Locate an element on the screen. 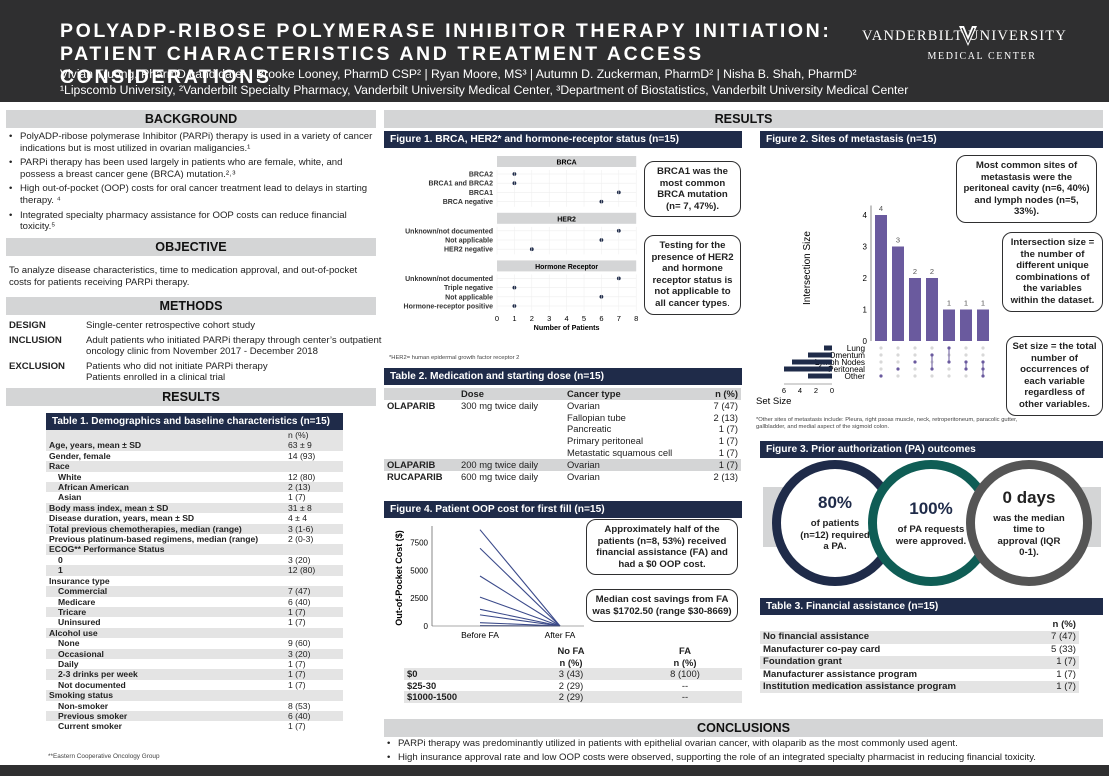 The width and height of the screenshot is (1109, 776). t2-header: Dose is located at coordinates (472, 393).